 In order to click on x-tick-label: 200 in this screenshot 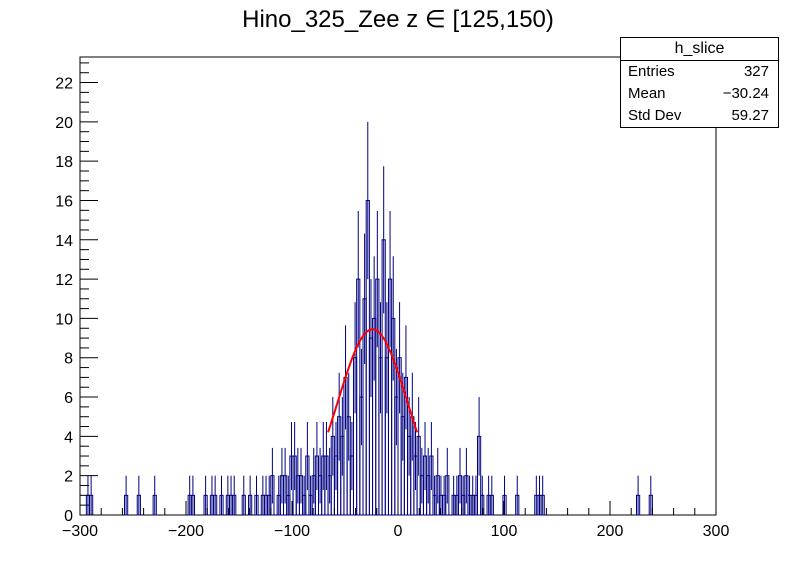, I will do `click(610, 531)`.